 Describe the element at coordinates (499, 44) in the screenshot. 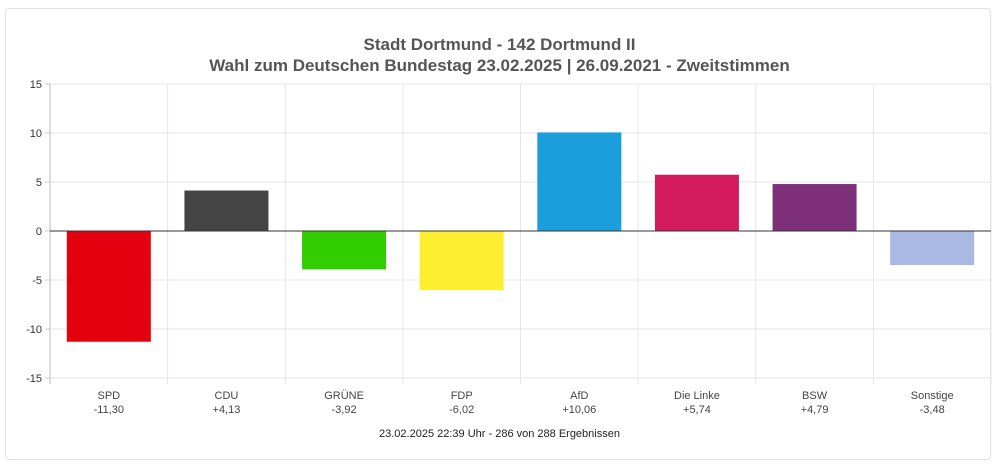

I see `chart-title: Stadt Dortmund - 142 Dortmund II` at that location.